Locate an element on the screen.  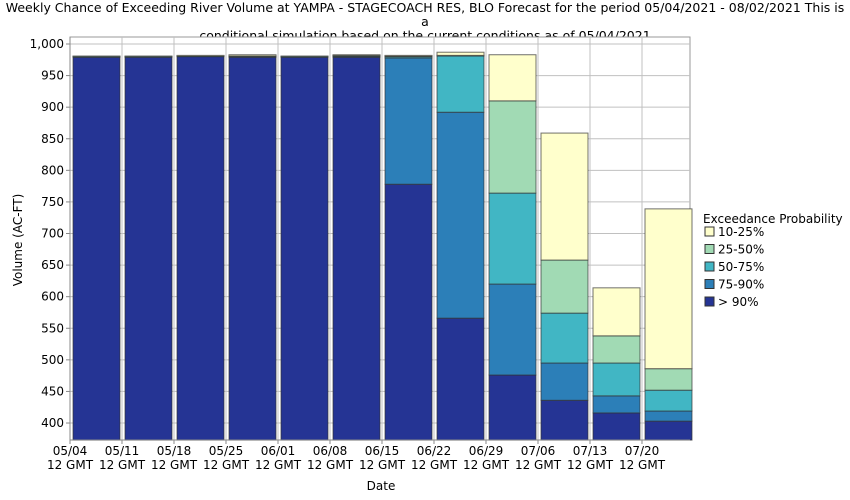
legend-label: 75-90% is located at coordinates (741, 285).